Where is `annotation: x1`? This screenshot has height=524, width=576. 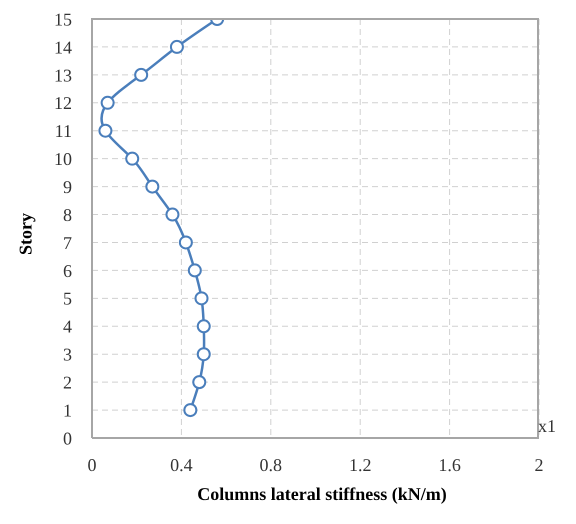
annotation: x1 is located at coordinates (547, 426).